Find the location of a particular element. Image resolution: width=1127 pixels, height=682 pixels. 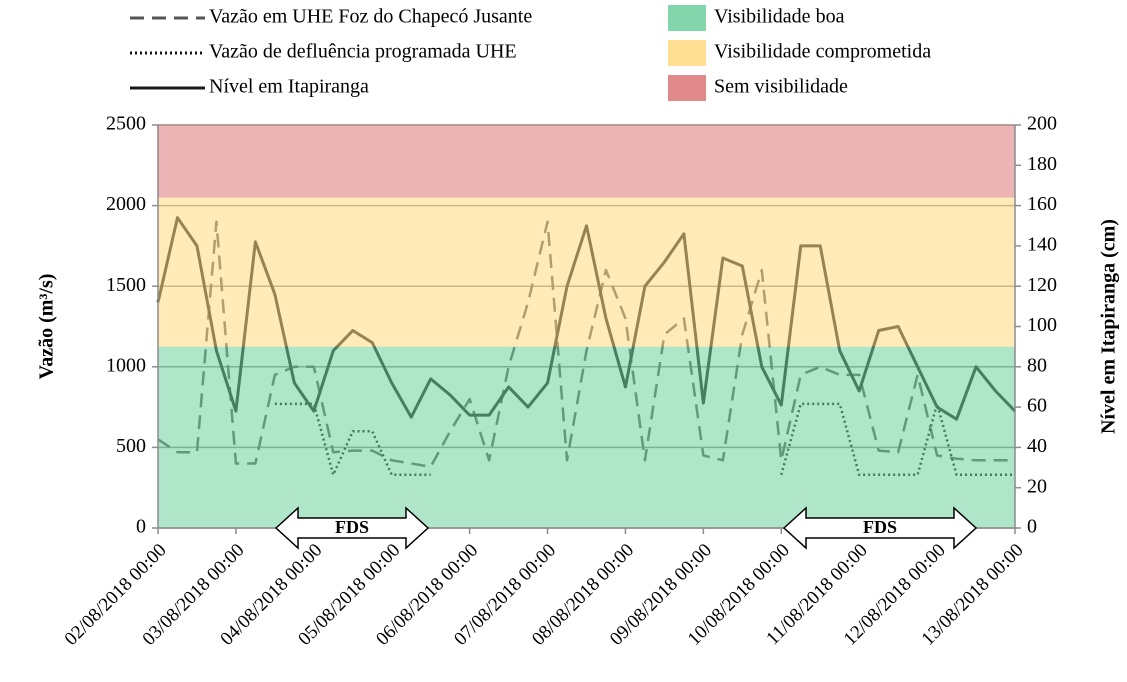

y2-tick-label: 100 is located at coordinates (1042, 325).